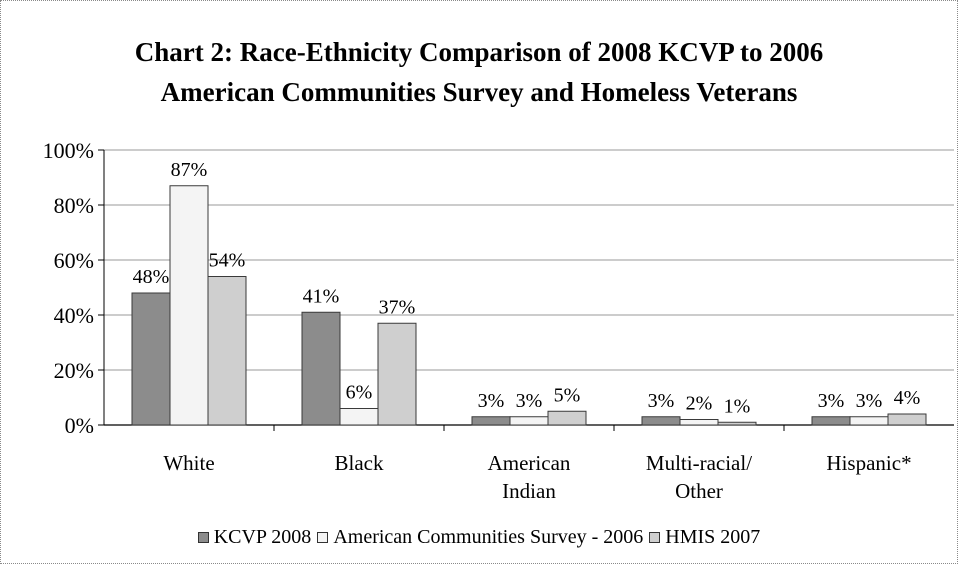  Describe the element at coordinates (74, 205) in the screenshot. I see `y-tick-label: 80%` at that location.